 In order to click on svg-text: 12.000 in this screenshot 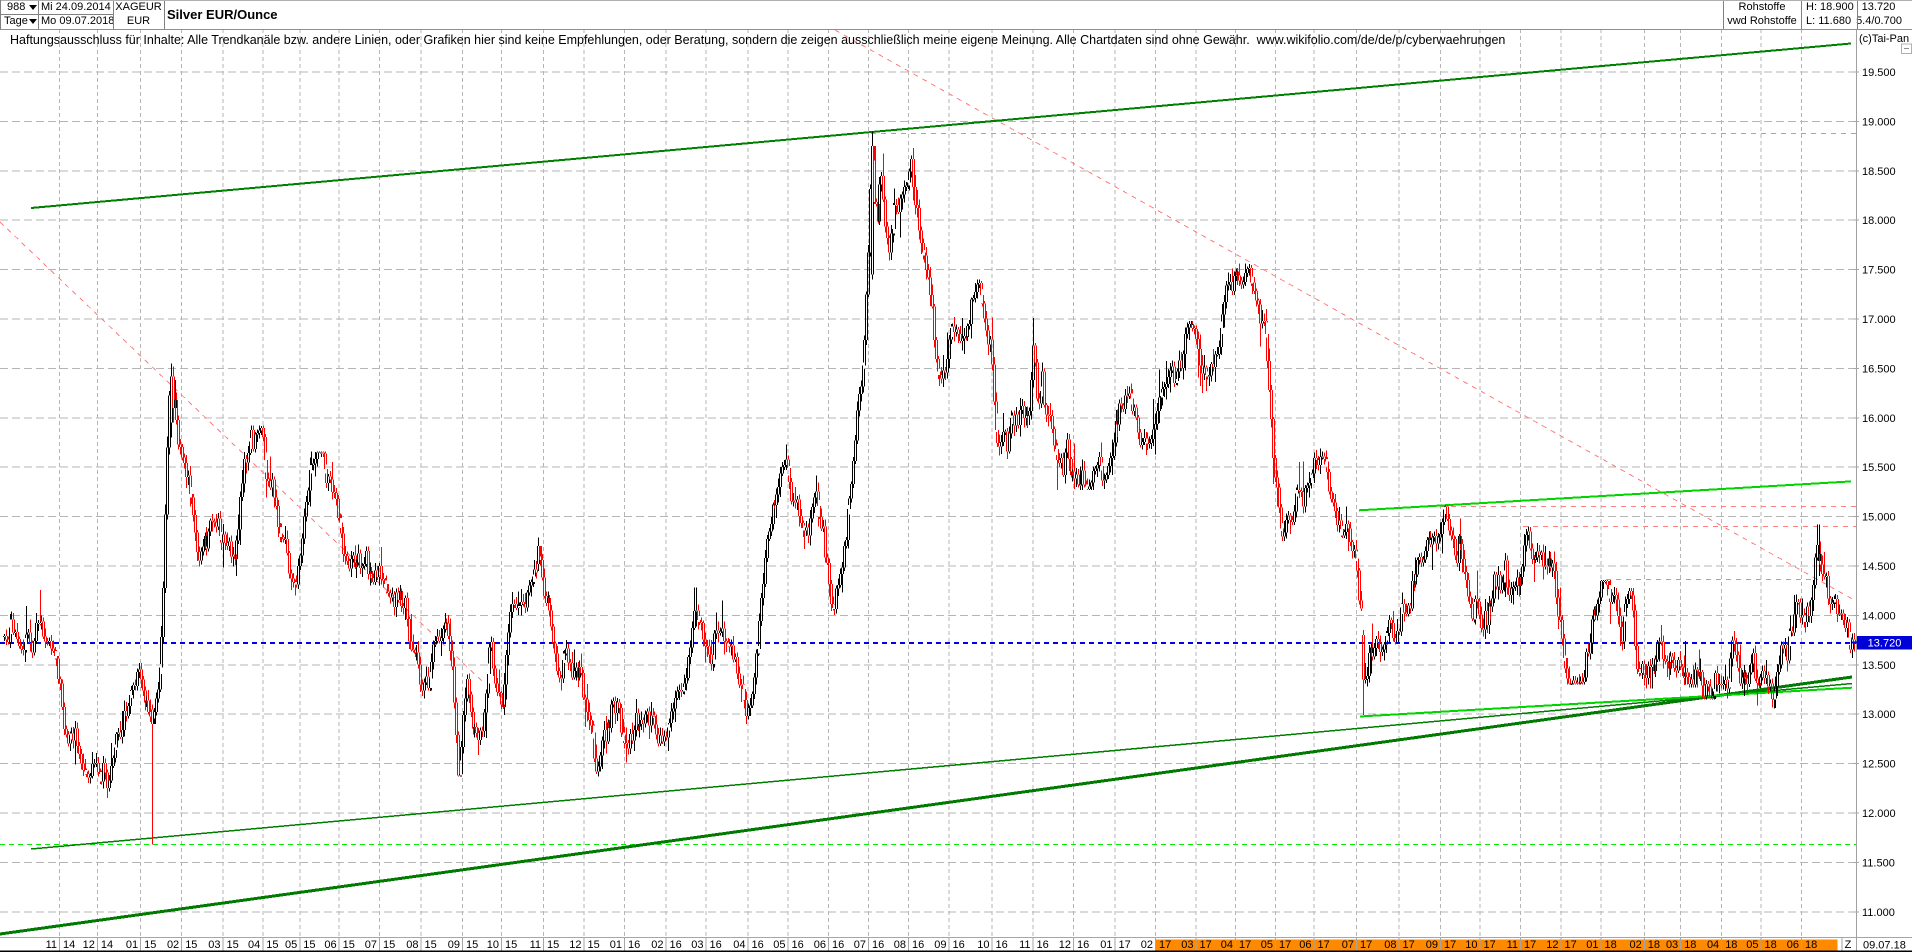, I will do `click(1879, 814)`.